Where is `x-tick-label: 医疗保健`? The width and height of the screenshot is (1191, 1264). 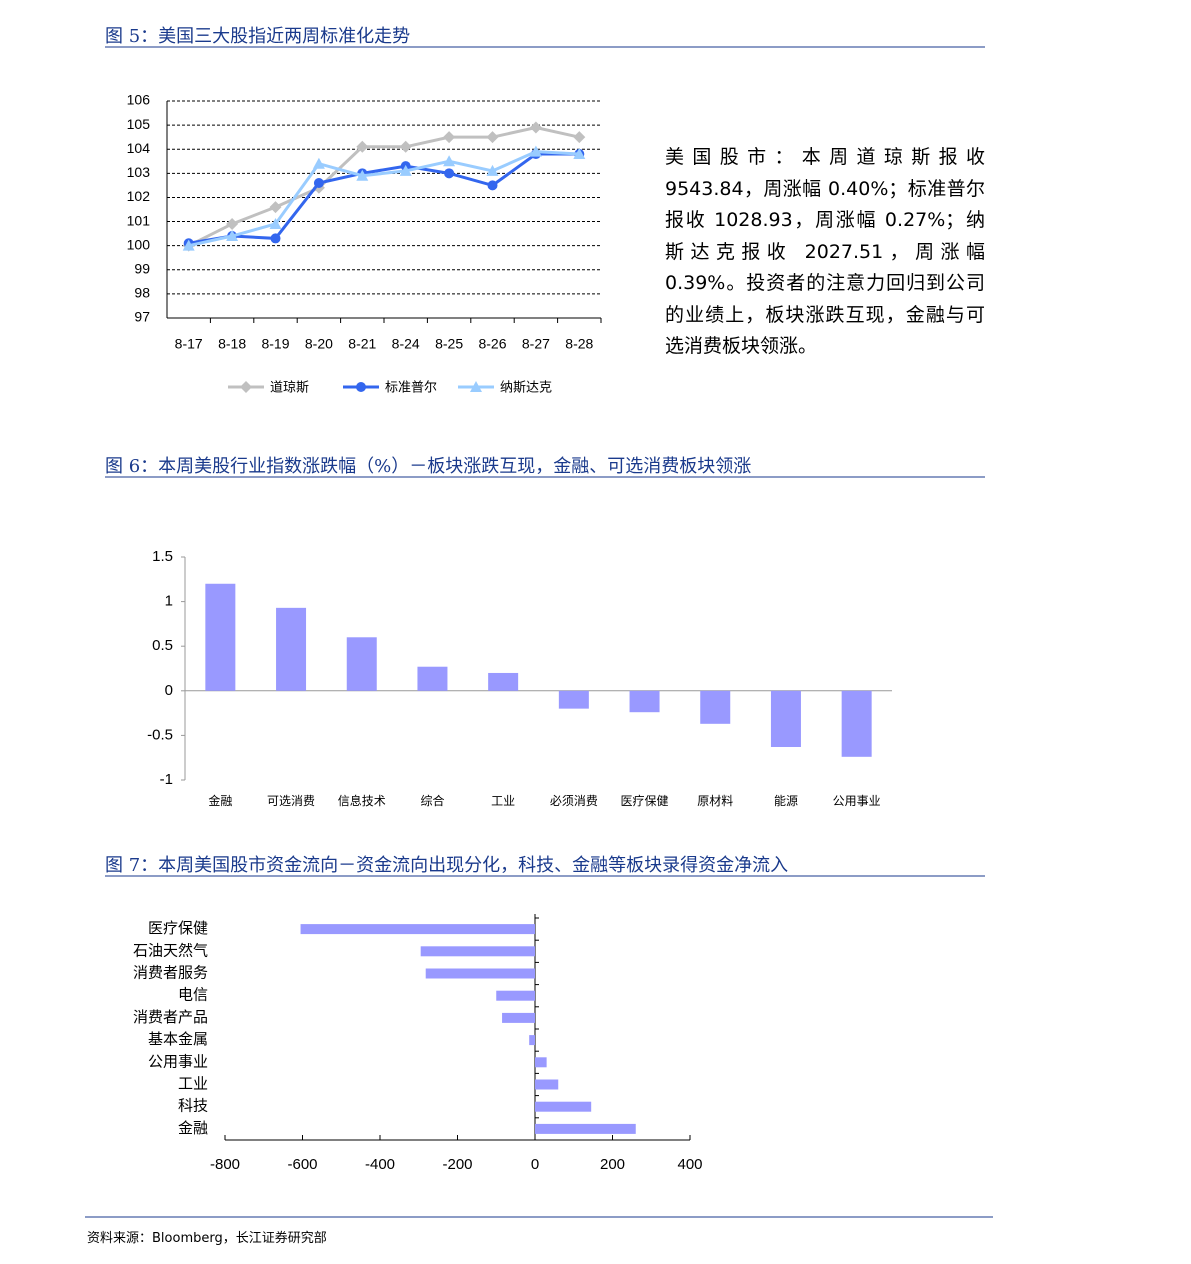 x-tick-label: 医疗保健 is located at coordinates (645, 801).